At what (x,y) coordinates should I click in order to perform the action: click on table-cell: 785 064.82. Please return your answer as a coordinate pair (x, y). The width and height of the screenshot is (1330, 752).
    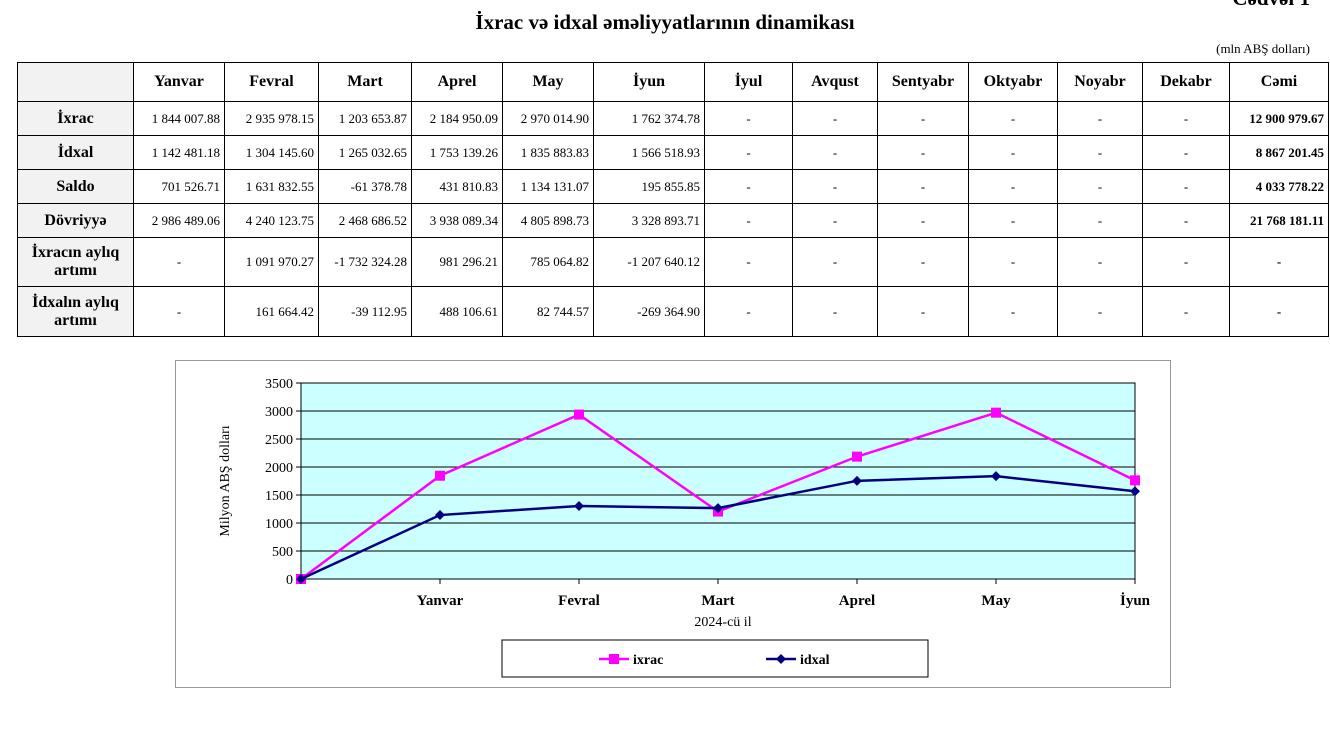
    Looking at the image, I should click on (548, 262).